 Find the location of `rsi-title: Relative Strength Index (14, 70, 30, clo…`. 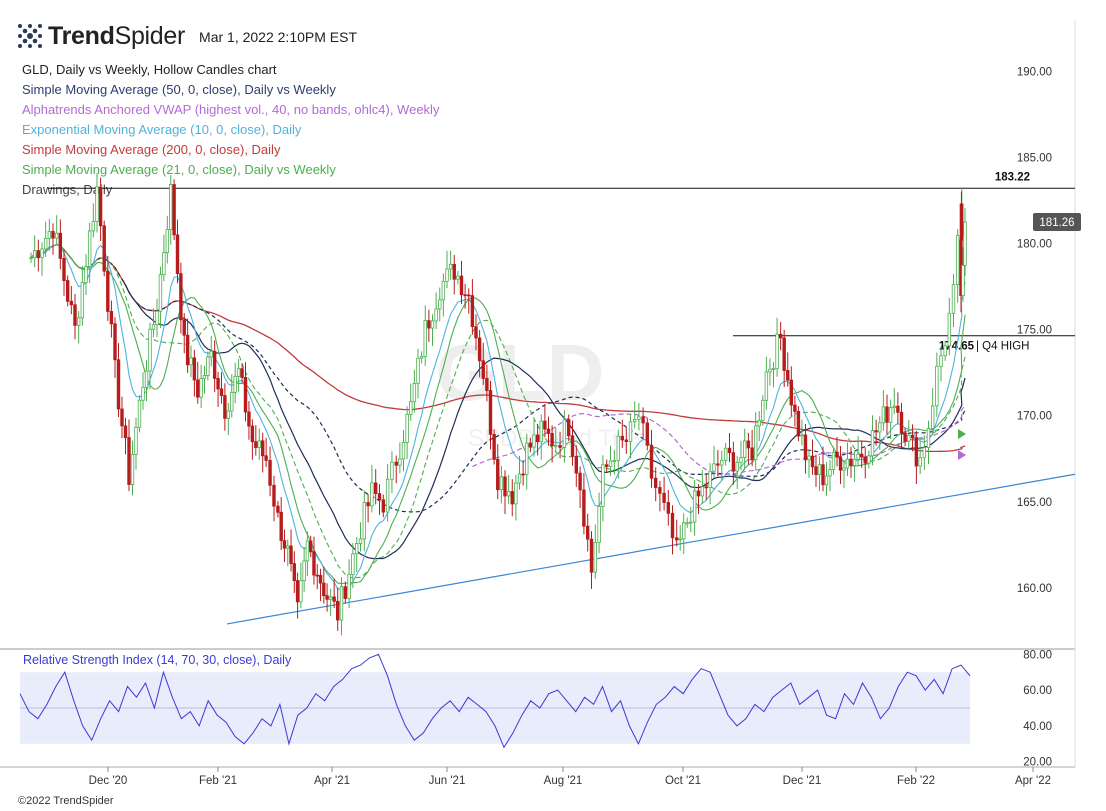

rsi-title: Relative Strength Index (14, 70, 30, clo… is located at coordinates (157, 660).